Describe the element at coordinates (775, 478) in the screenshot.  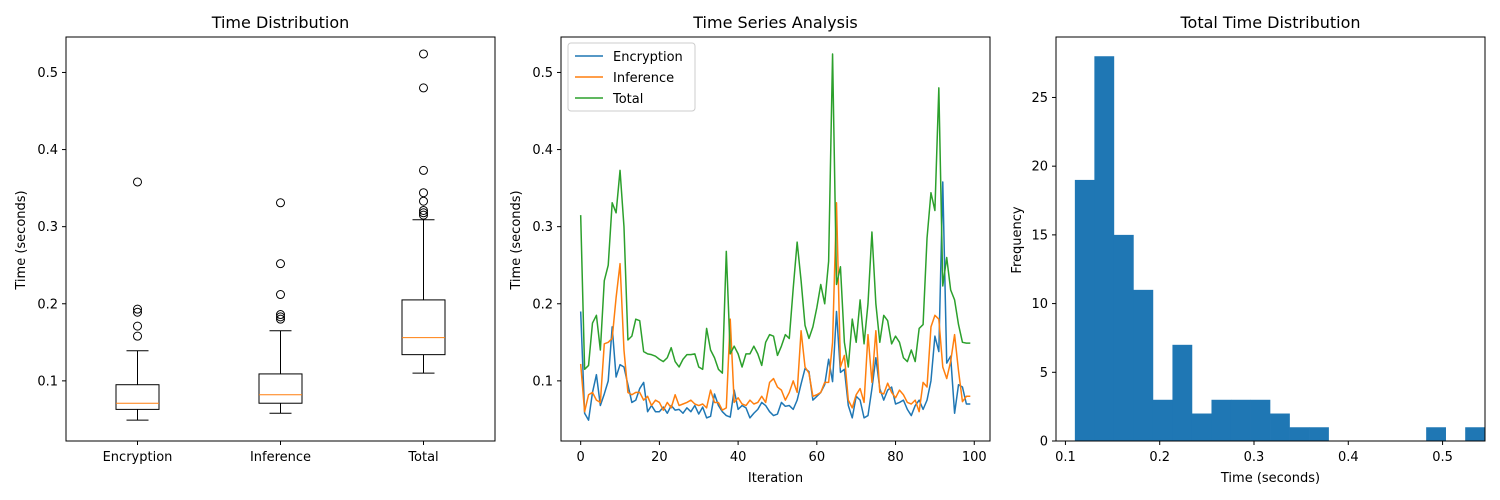
I see `x-axis-label: Iteration` at that location.